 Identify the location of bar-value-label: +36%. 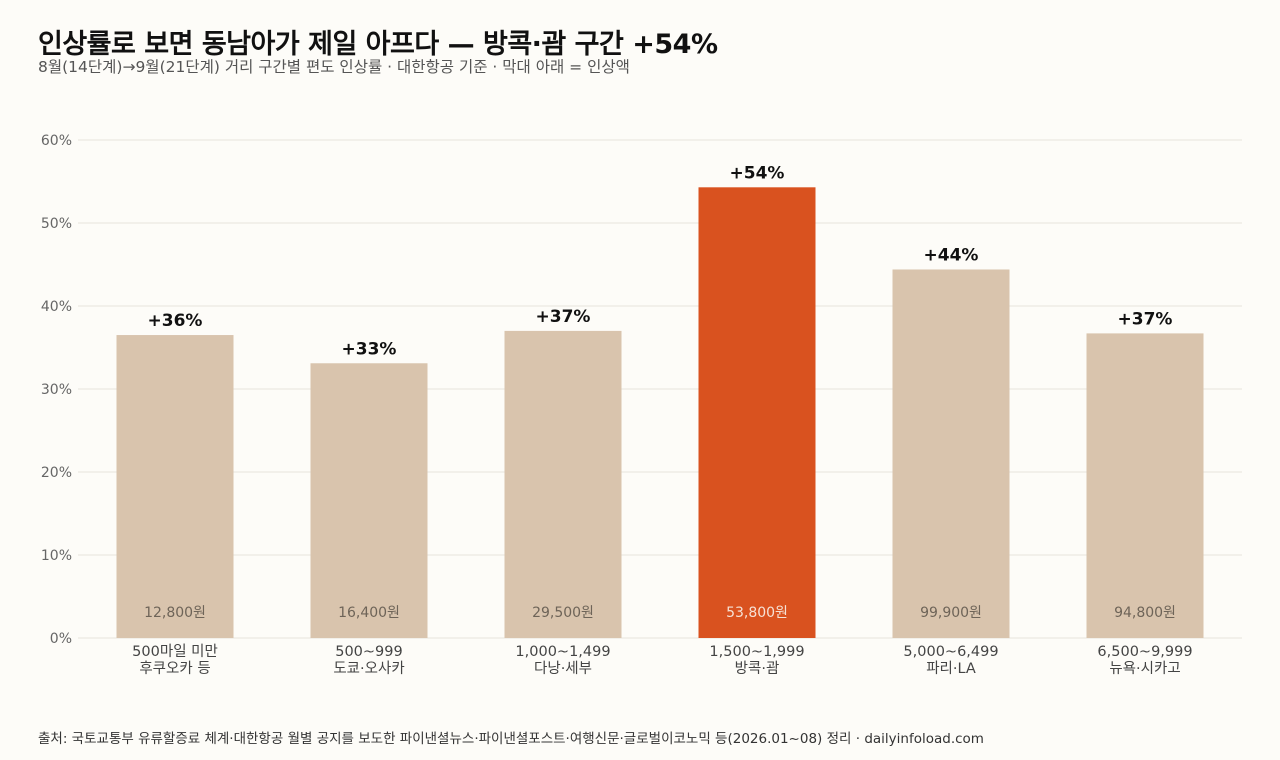
(175, 321).